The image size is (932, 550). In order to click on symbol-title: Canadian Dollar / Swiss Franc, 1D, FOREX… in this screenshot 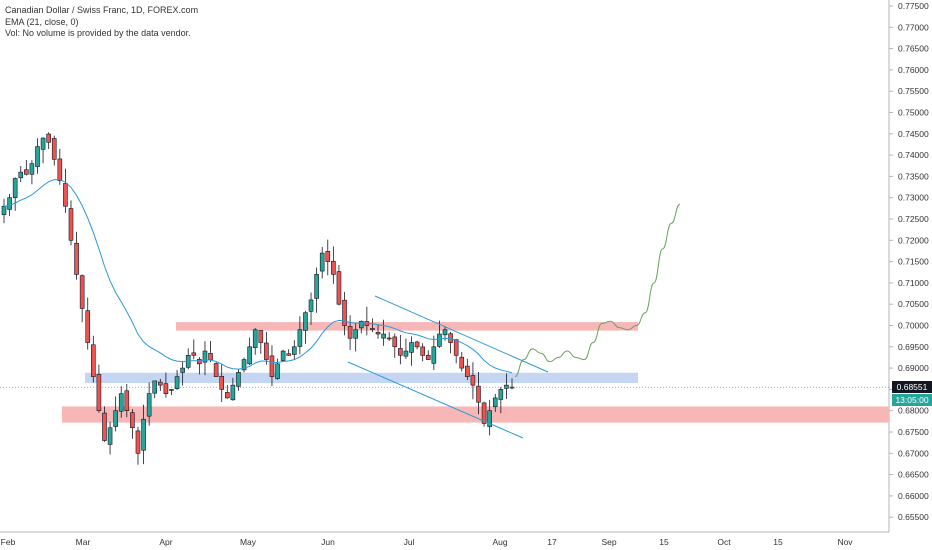, I will do `click(102, 10)`.